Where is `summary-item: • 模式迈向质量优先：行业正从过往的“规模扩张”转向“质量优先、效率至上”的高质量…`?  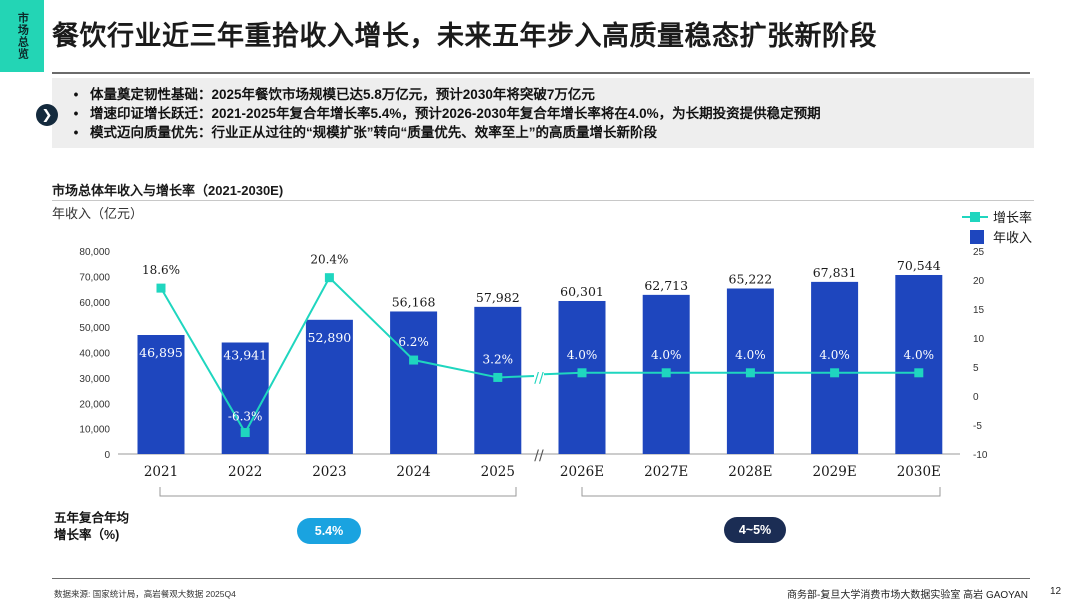
summary-item: • 模式迈向质量优先：行业正从过往的“规模扩张”转向“质量优先、效率至上”的高质量… is located at coordinates (548, 132).